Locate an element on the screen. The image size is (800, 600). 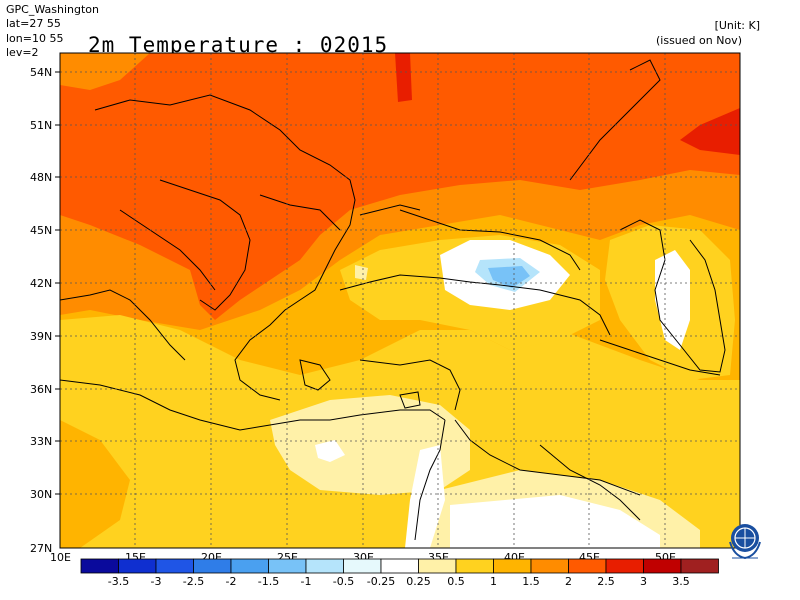
legend-label: -1.5 is located at coordinates (268, 581).